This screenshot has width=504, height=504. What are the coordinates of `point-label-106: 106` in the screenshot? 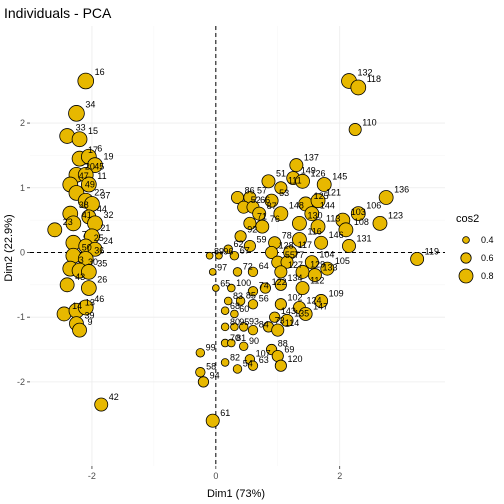 It's located at (373, 206).